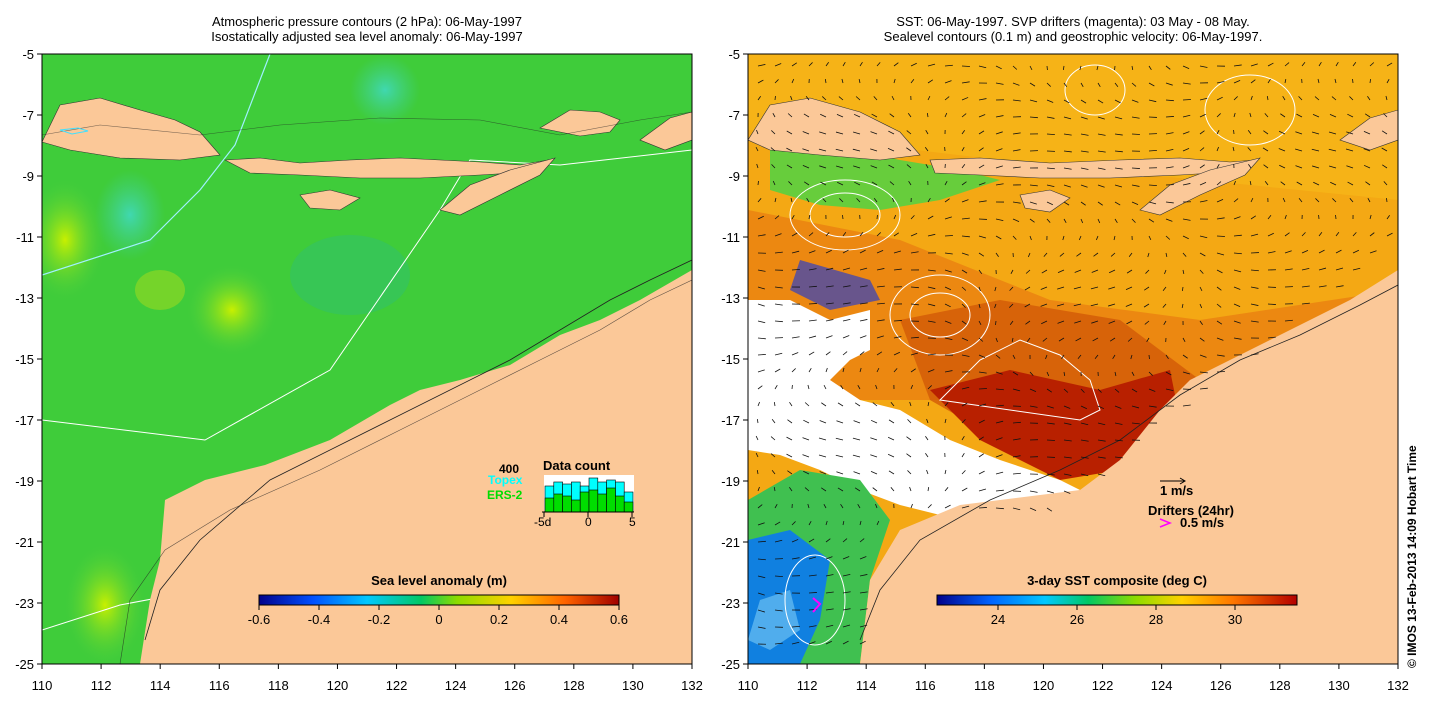  What do you see at coordinates (1077, 619) in the screenshot?
I see `colorbar-tick-label: 26` at bounding box center [1077, 619].